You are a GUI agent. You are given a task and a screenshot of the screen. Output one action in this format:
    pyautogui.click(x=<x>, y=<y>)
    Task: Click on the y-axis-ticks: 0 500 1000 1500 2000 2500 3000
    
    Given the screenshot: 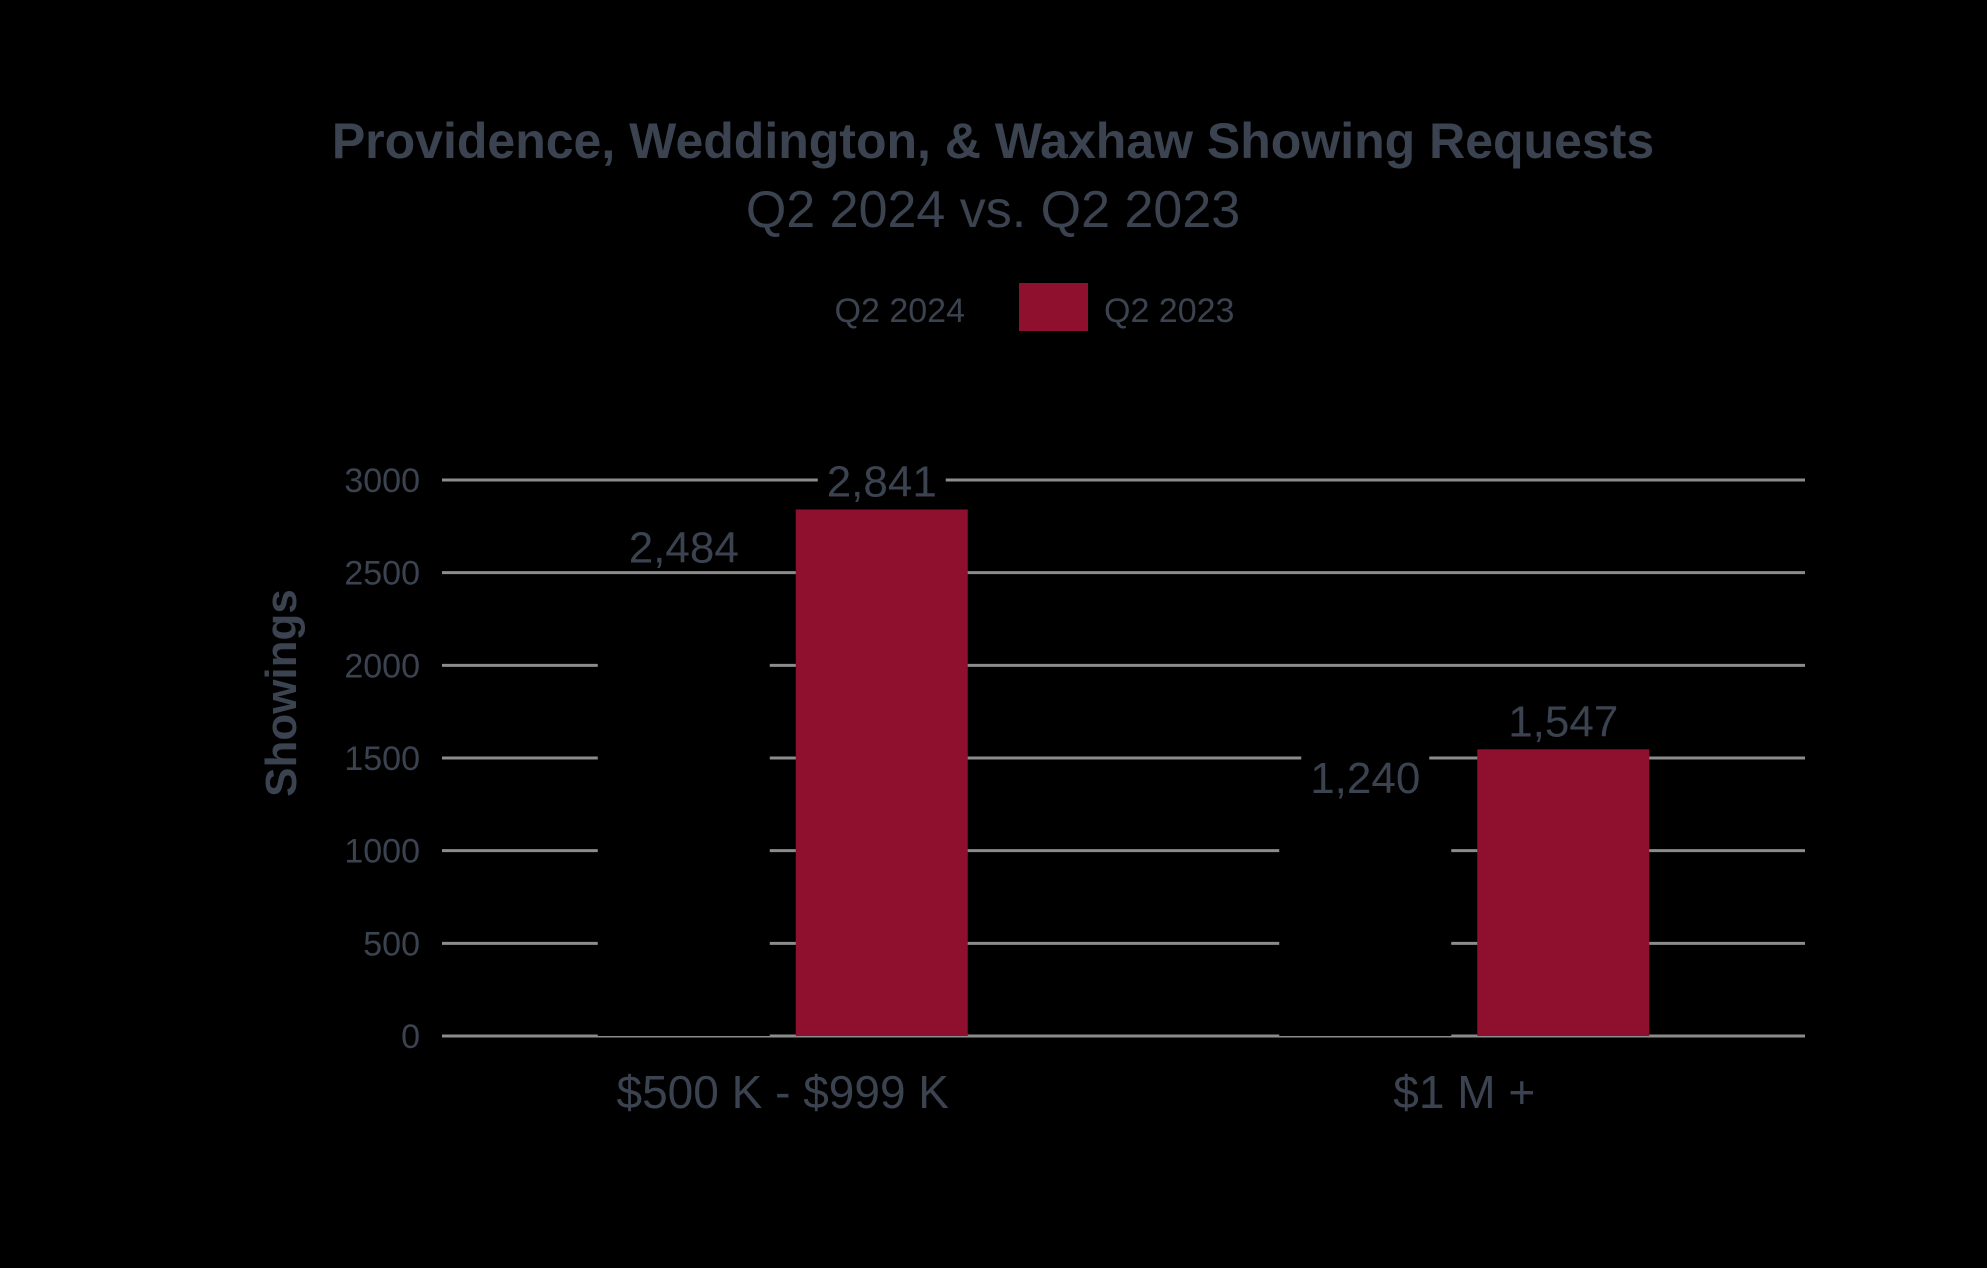 What is the action you would take?
    pyautogui.click(x=382, y=759)
    